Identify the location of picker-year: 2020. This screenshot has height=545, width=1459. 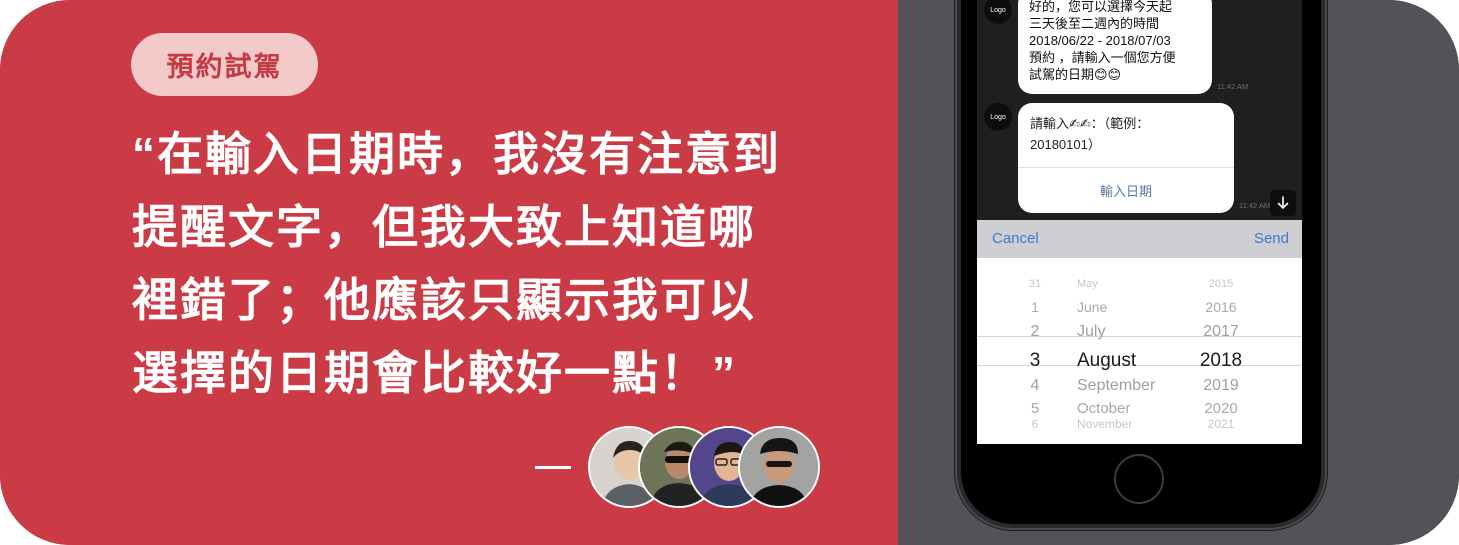
(1221, 408).